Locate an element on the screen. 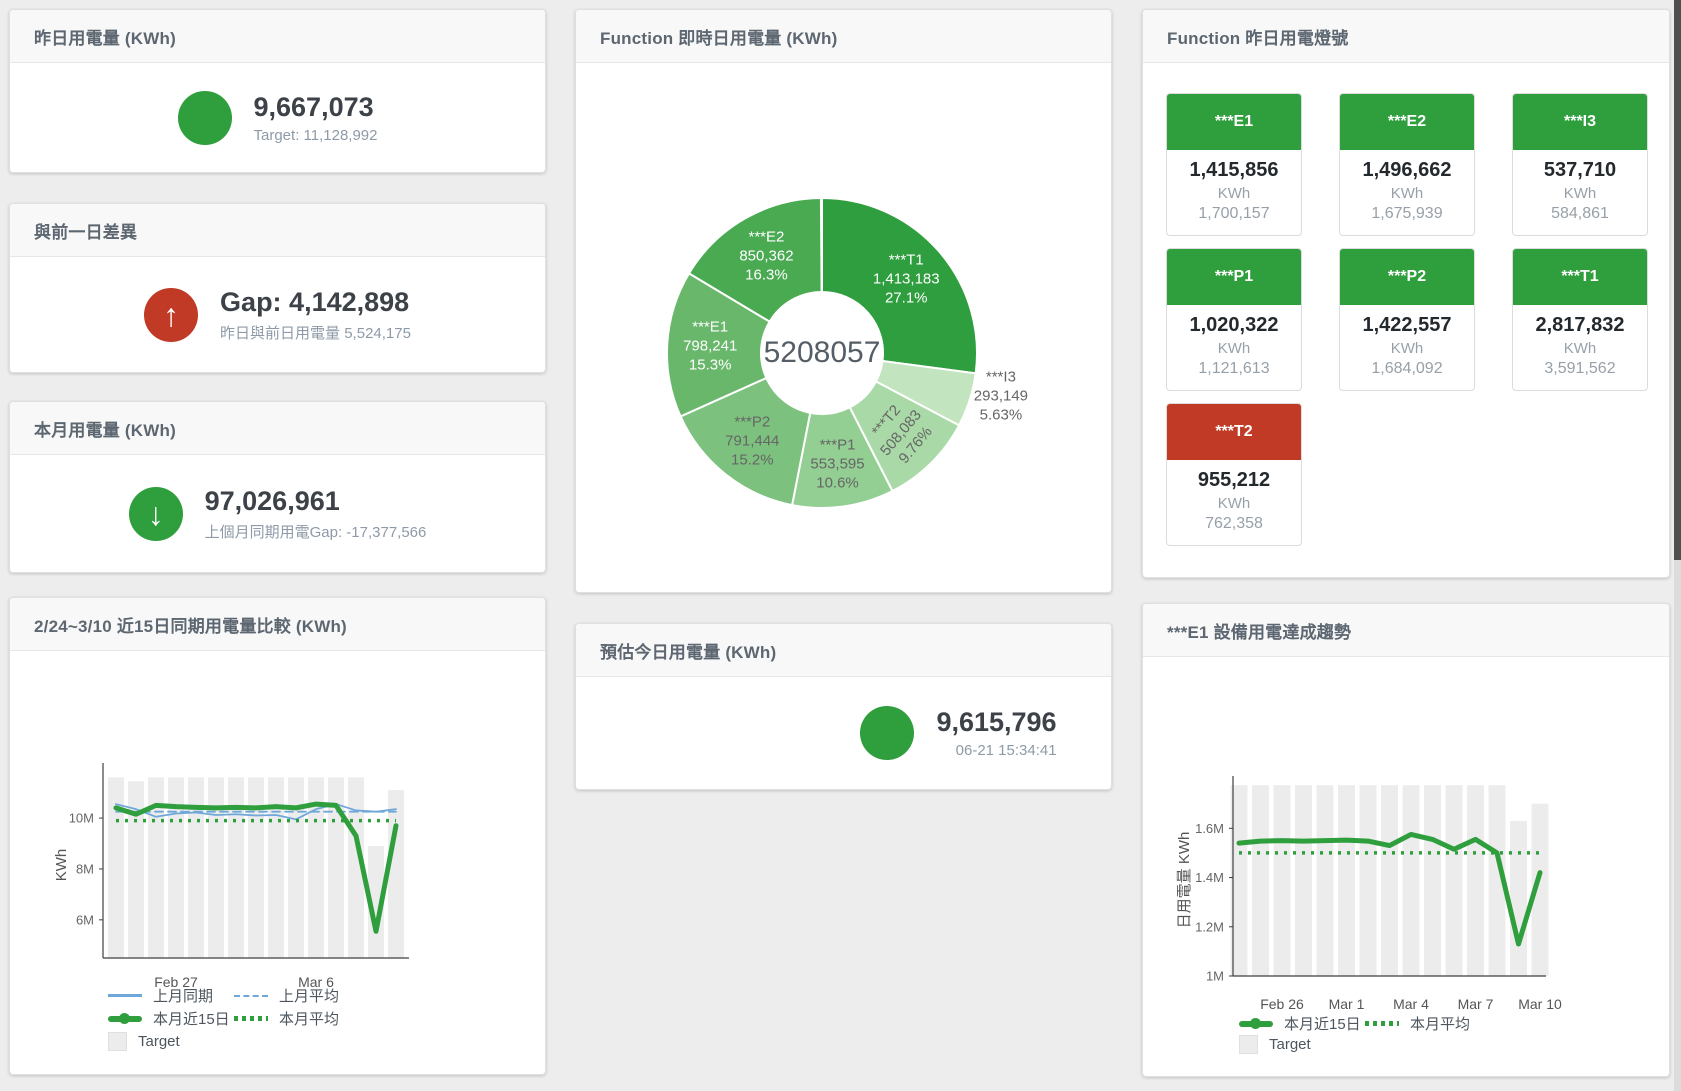 Image resolution: width=1681 pixels, height=1091 pixels. donut-svg is located at coordinates (822, 352).